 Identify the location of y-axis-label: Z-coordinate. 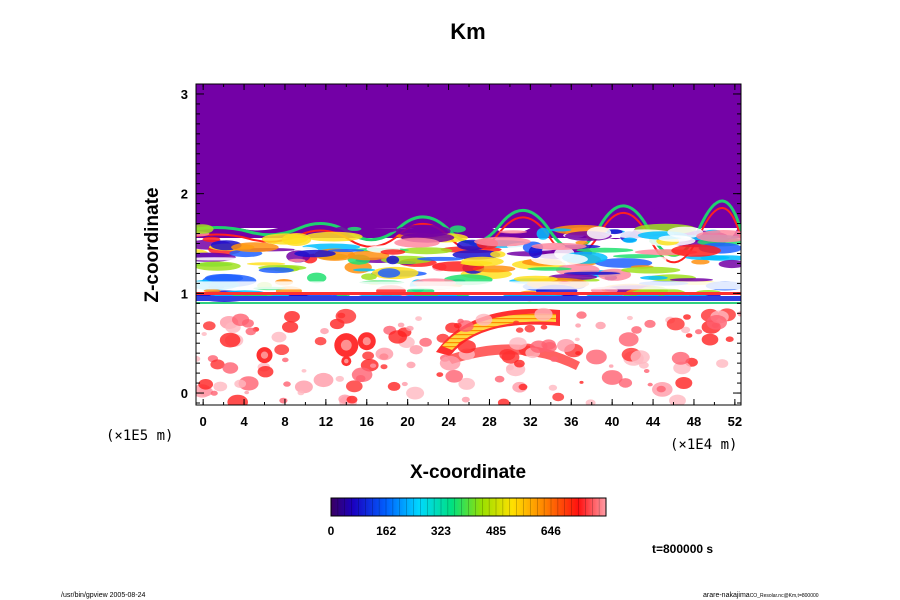
(152, 244).